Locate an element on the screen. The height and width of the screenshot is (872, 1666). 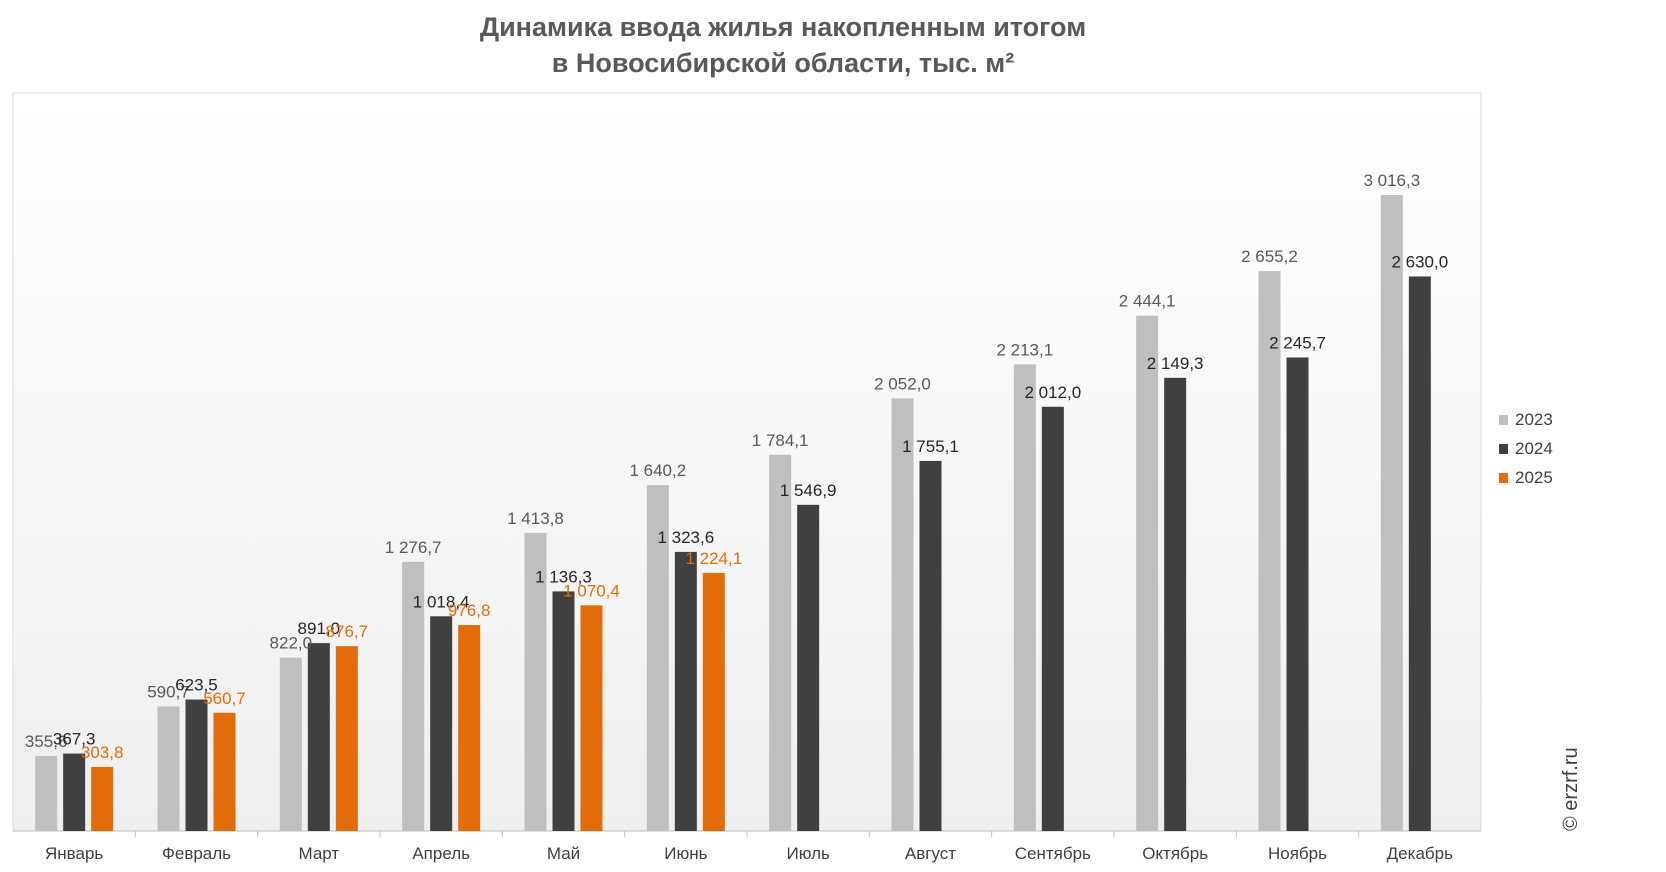
value-label-2023-0: 355,6 is located at coordinates (46, 741).